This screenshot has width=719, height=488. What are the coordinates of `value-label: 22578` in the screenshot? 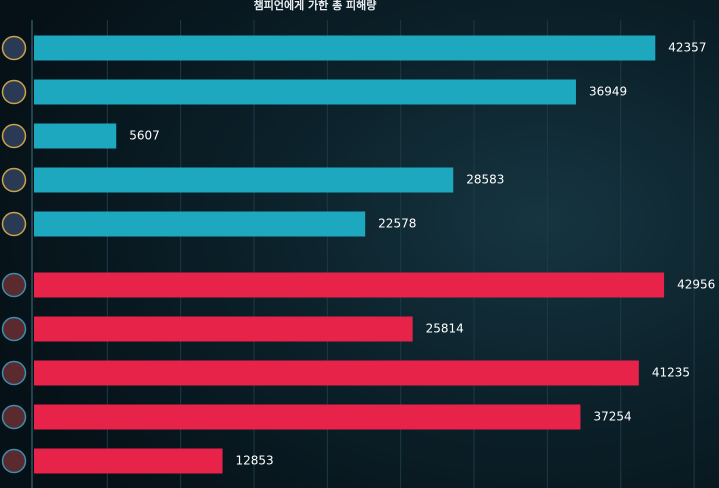 It's located at (397, 224).